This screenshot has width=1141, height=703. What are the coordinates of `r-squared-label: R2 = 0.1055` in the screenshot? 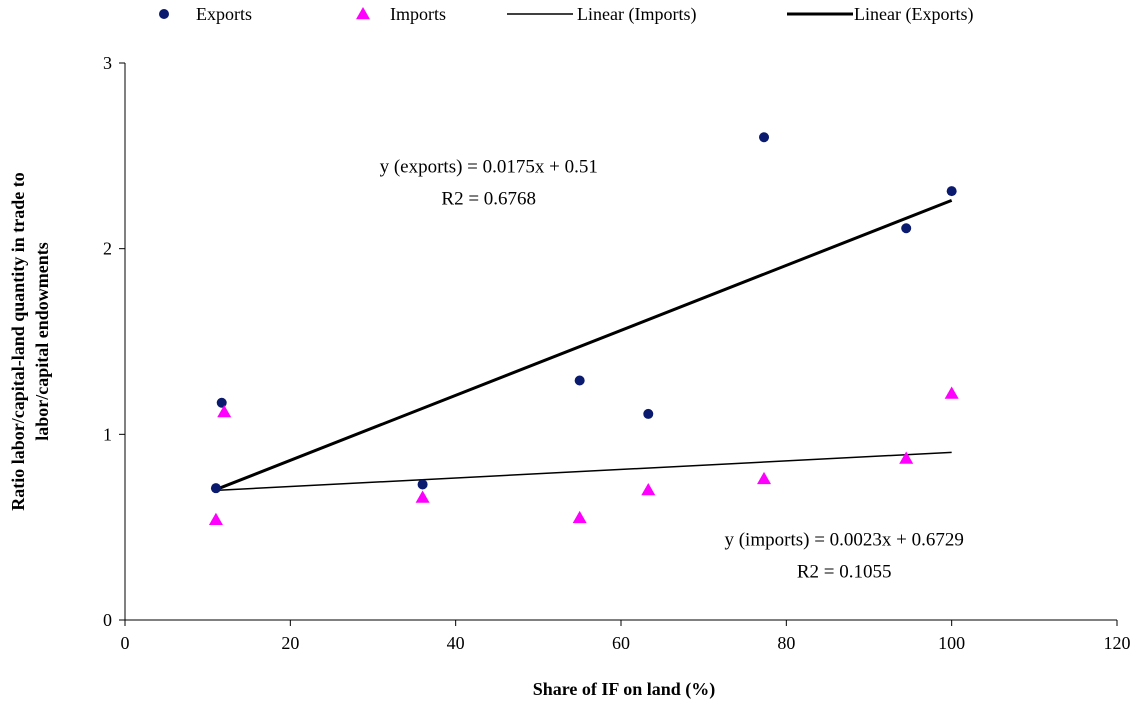 It's located at (844, 572).